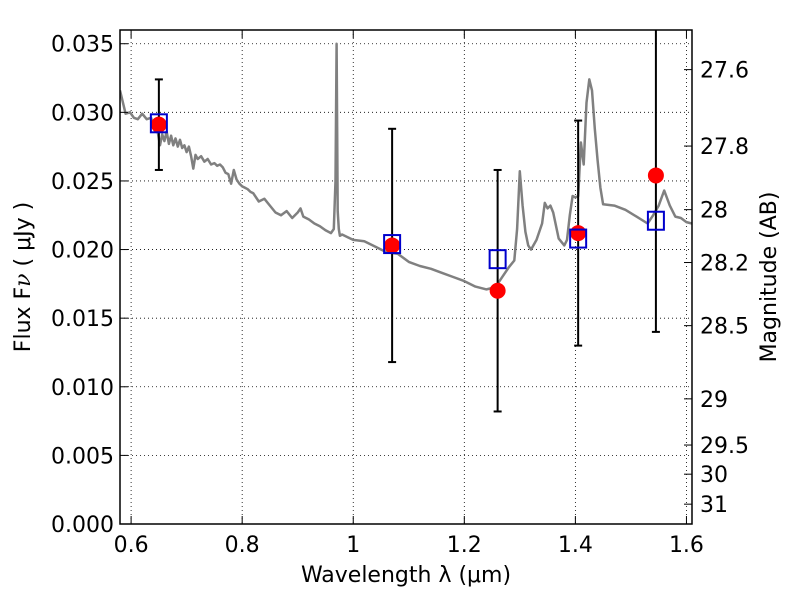 The image size is (800, 600). Describe the element at coordinates (686, 545) in the screenshot. I see `x-tick-label: 1.6` at that location.